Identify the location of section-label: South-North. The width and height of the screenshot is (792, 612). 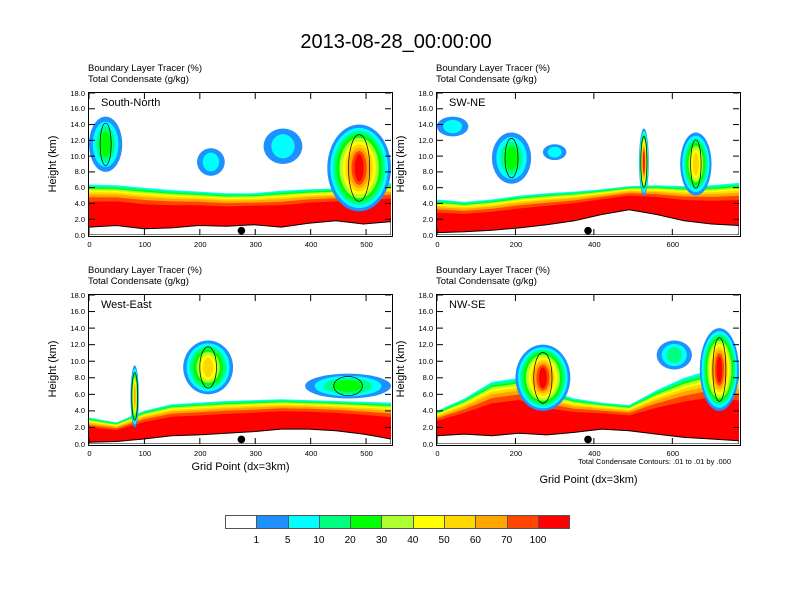
(131, 103).